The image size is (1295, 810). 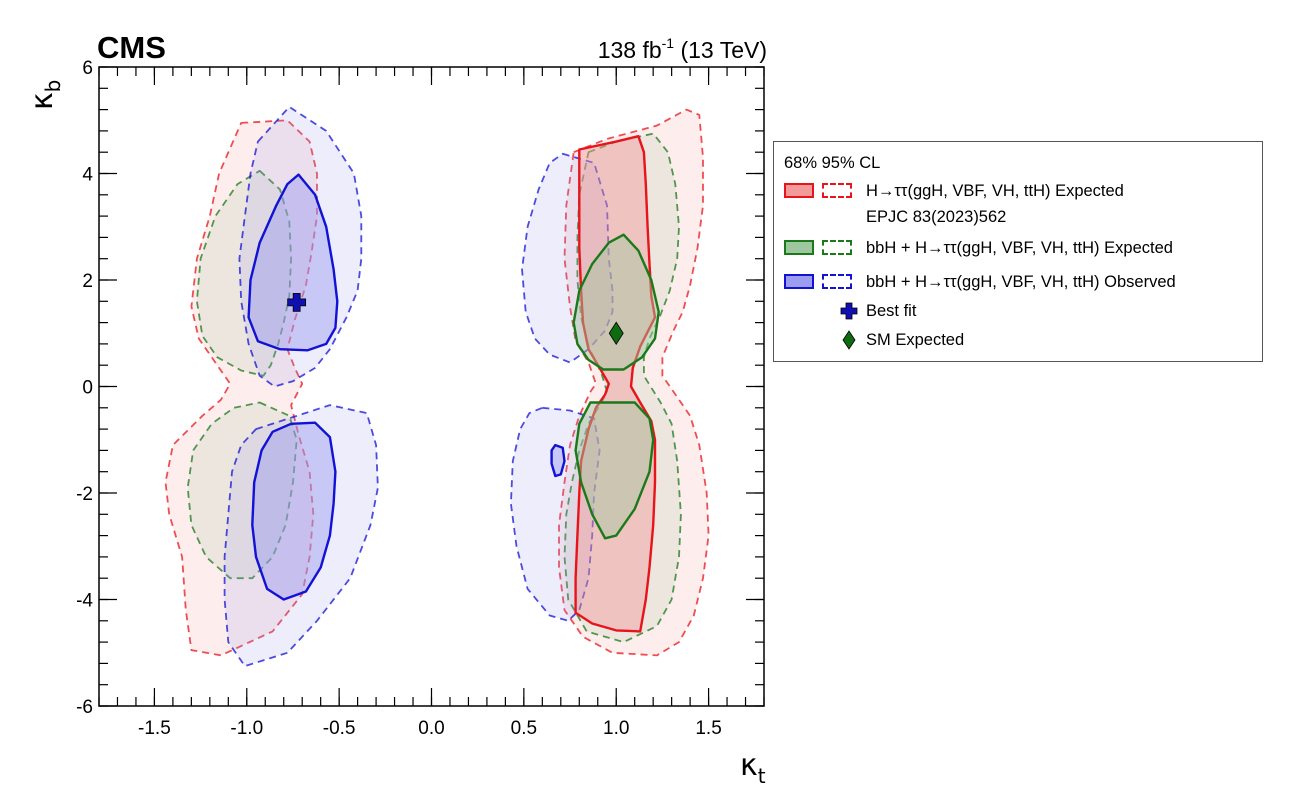 What do you see at coordinates (837, 281) in the screenshot?
I see `legend-swatch-95-bbh-obs` at bounding box center [837, 281].